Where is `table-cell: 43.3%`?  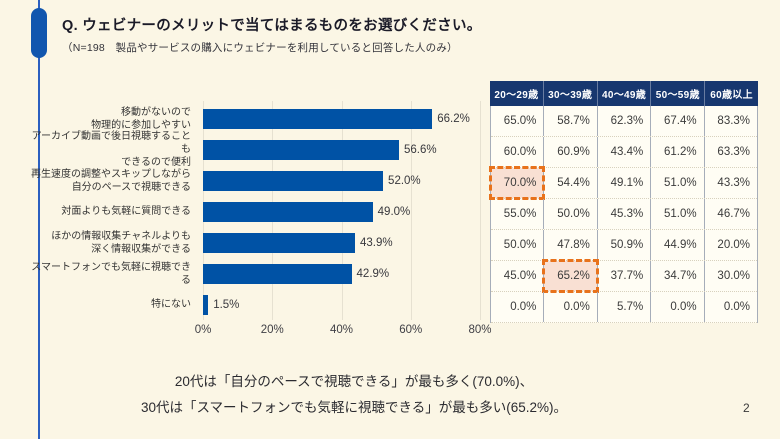
table-cell: 43.3% is located at coordinates (734, 183).